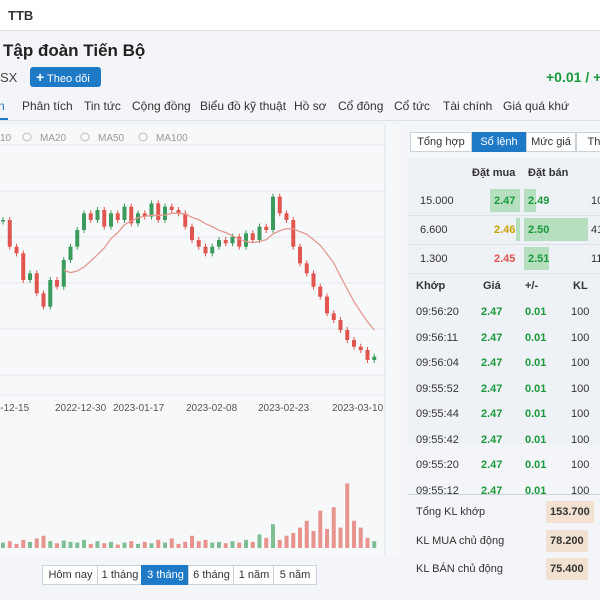  I want to click on nav-tab: Tài chính, so click(468, 106).